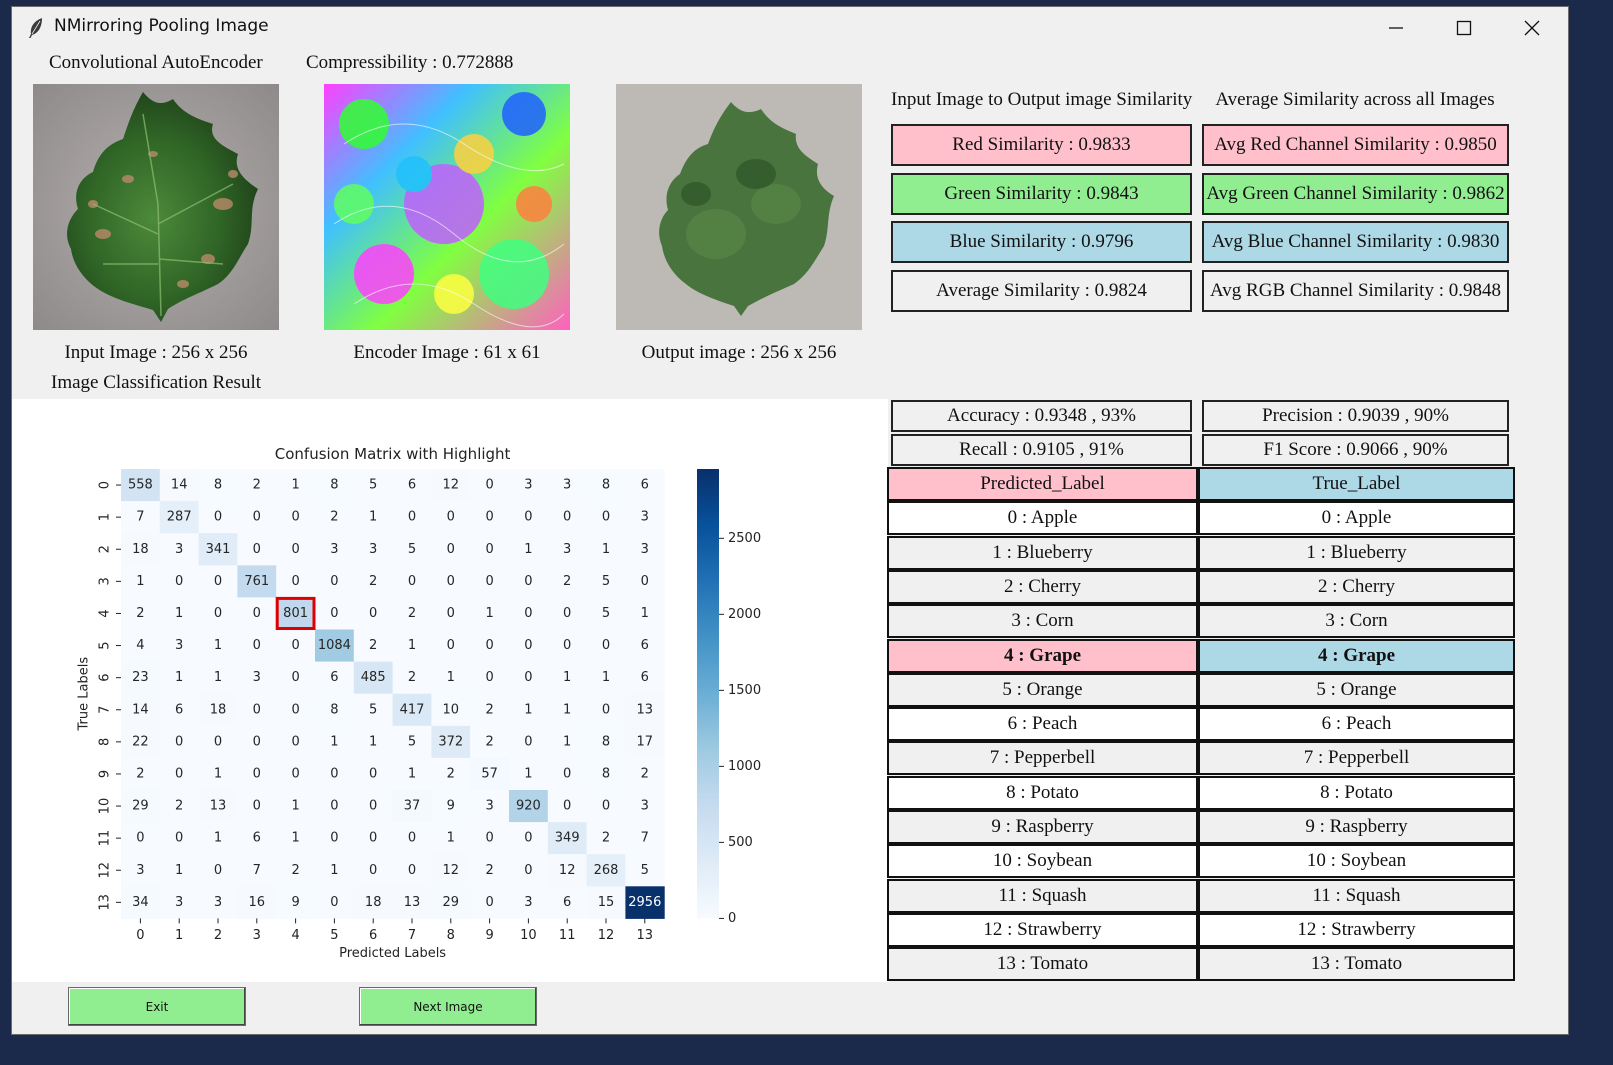 Image resolution: width=1613 pixels, height=1065 pixels. I want to click on cell-label: 7, so click(257, 870).